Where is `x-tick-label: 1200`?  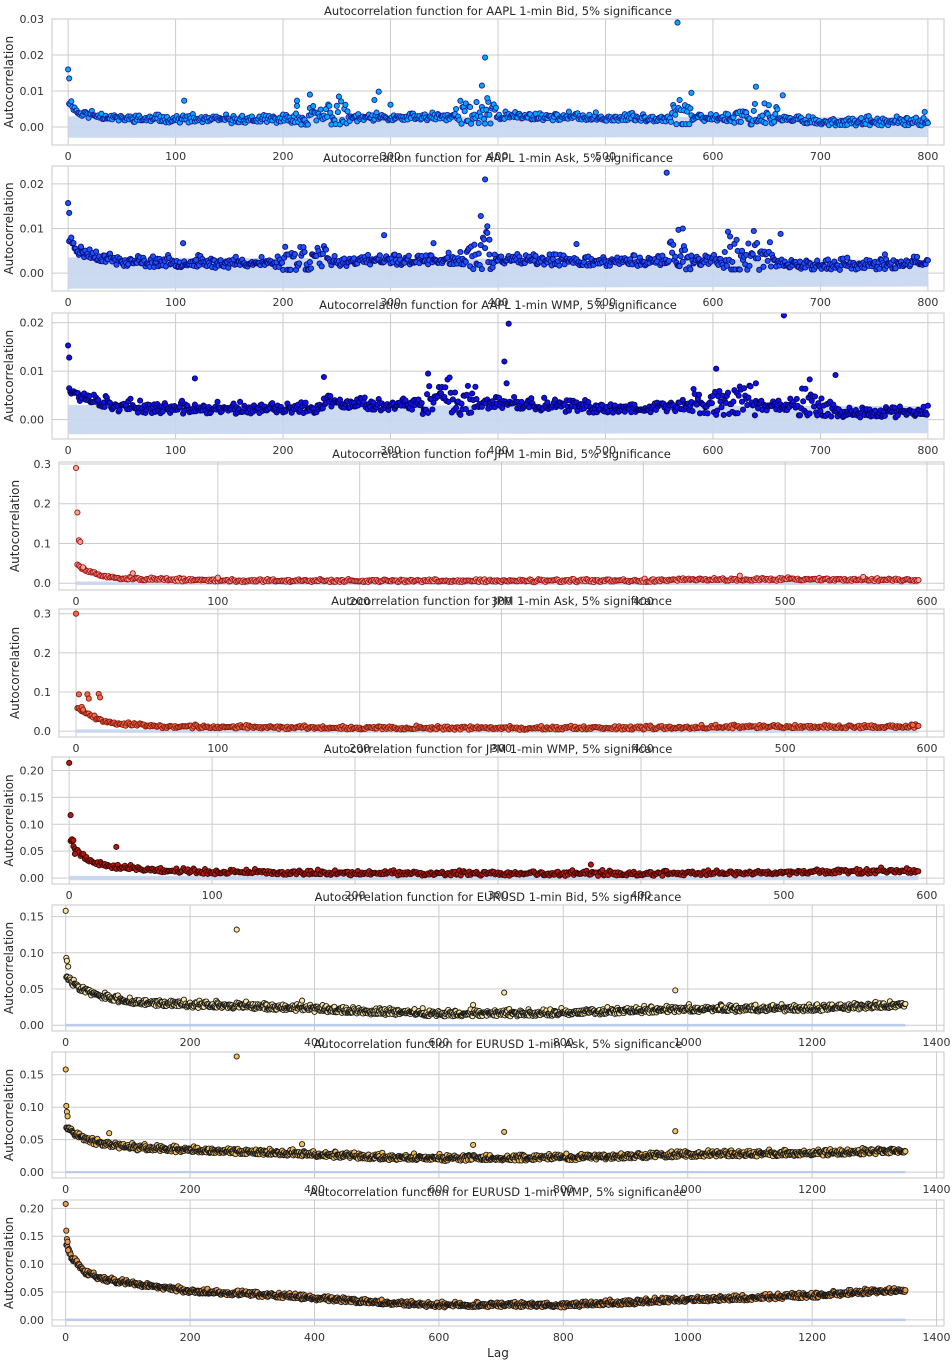 x-tick-label: 1200 is located at coordinates (812, 1042).